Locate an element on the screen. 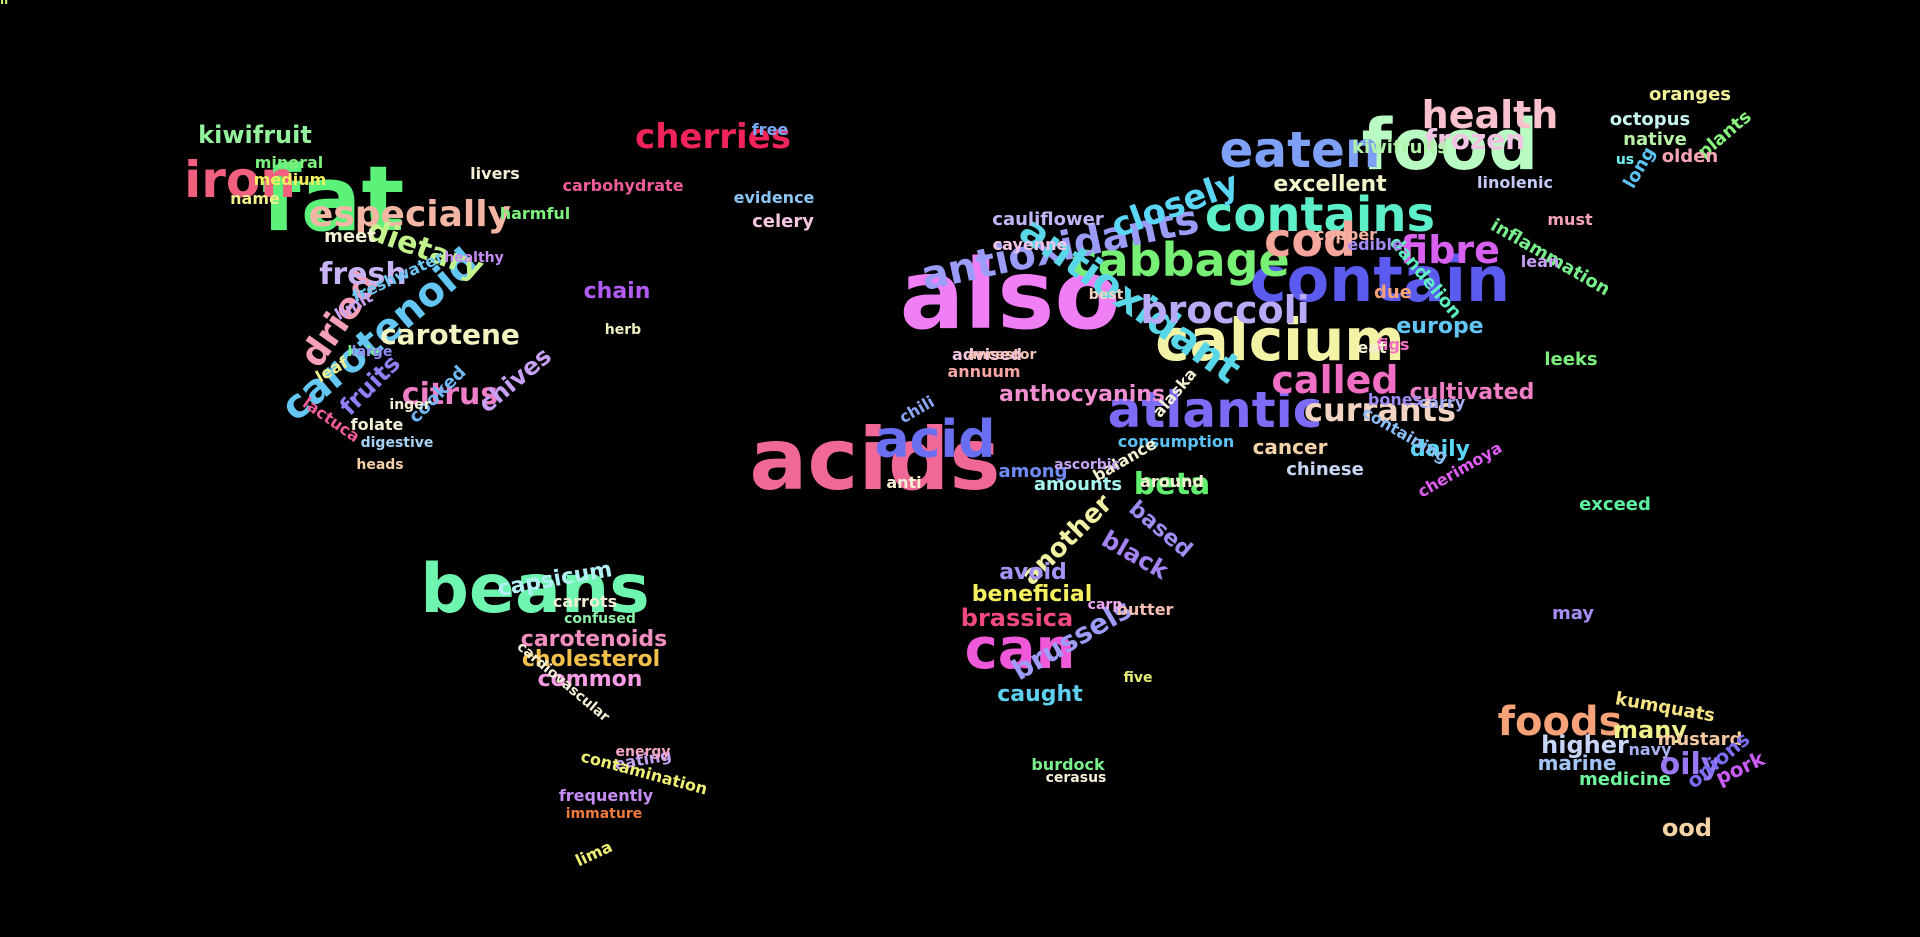 Image resolution: width=1920 pixels, height=937 pixels. cloud-word: confused is located at coordinates (600, 619).